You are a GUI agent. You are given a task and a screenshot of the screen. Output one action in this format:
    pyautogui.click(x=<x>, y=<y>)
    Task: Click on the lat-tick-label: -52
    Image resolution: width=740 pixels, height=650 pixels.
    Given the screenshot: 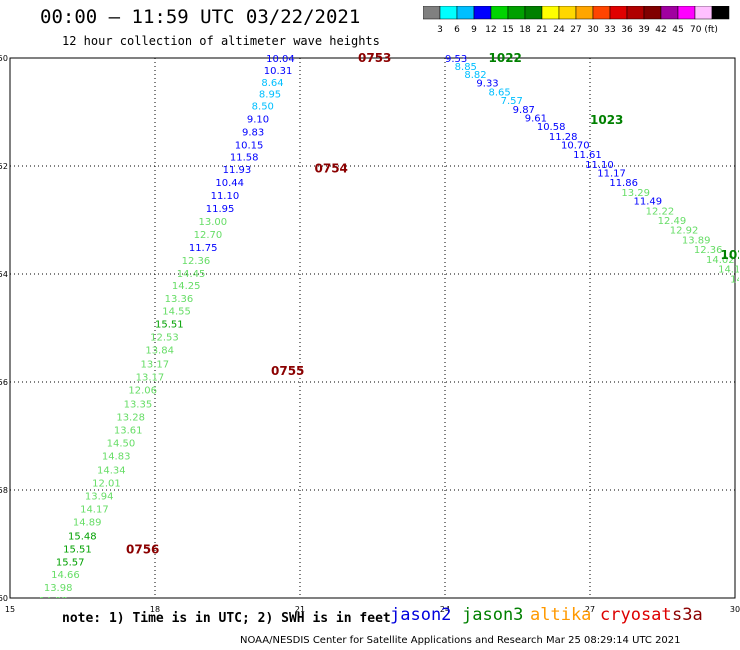 What is the action you would take?
    pyautogui.click(x=4, y=166)
    